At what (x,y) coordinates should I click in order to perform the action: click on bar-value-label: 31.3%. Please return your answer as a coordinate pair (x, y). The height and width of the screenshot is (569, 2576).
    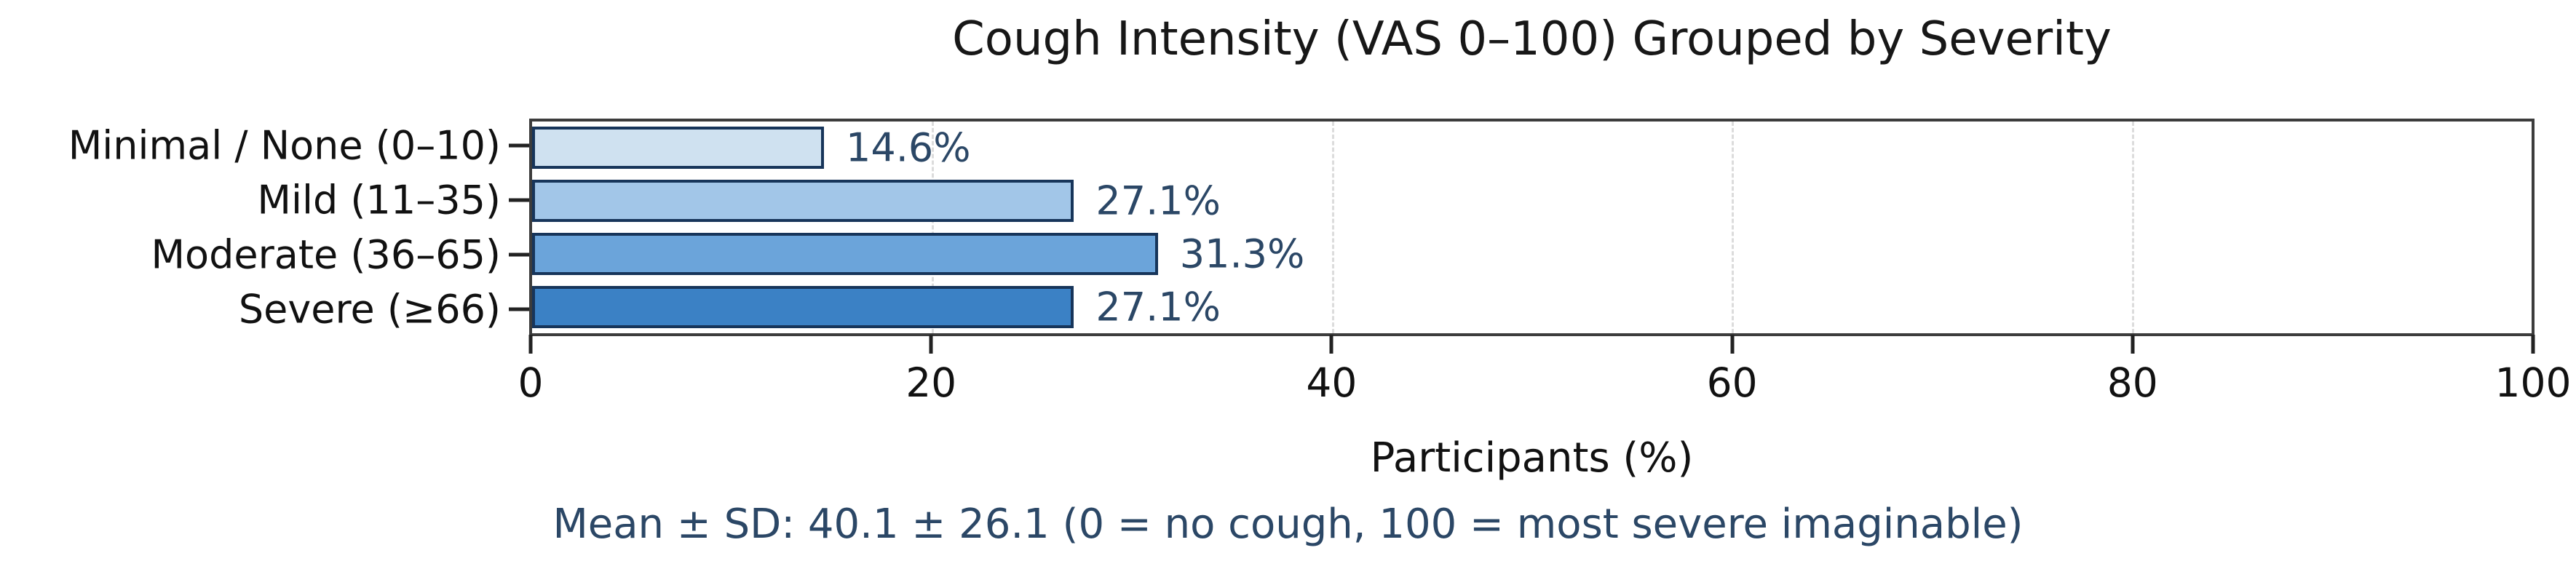
    Looking at the image, I should click on (1242, 254).